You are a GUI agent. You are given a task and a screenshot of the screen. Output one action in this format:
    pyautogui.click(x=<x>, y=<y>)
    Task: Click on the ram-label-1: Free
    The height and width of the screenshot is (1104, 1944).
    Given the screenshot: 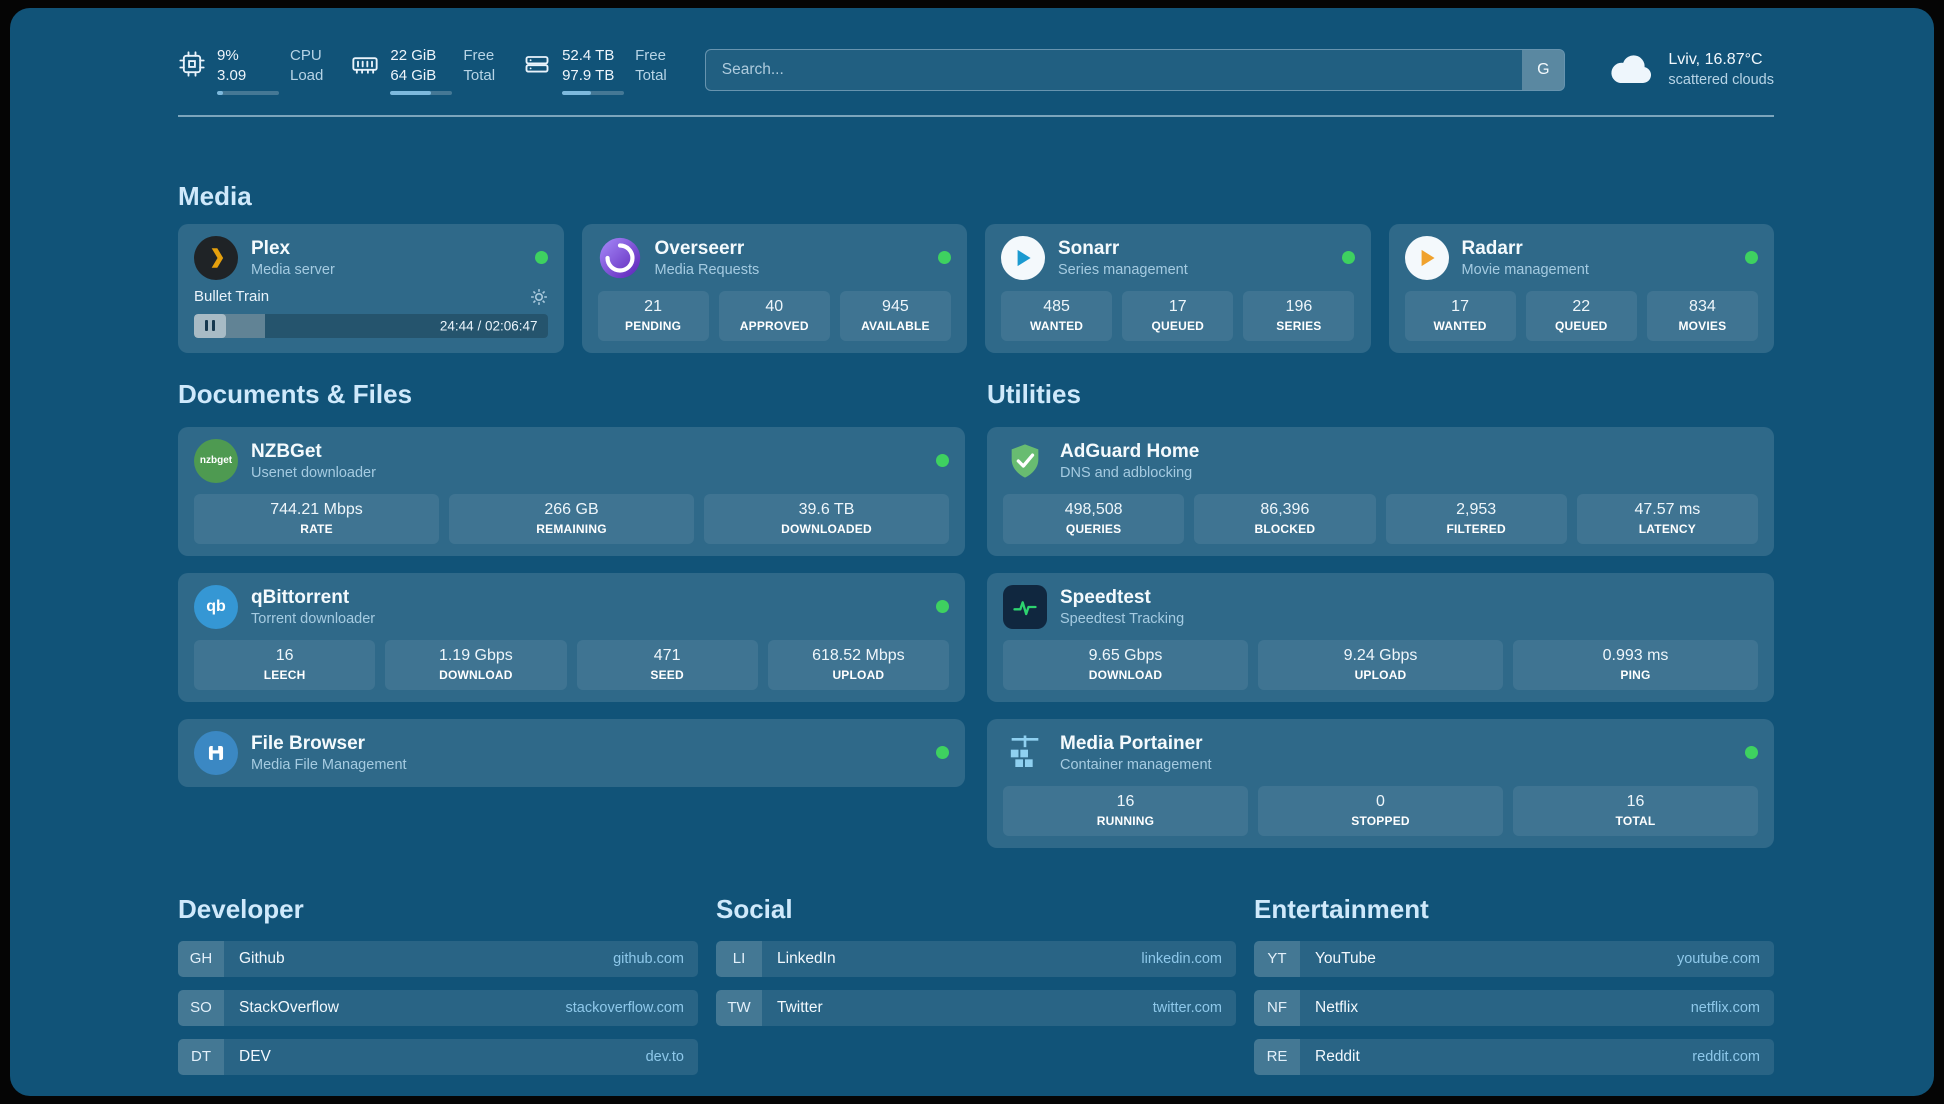 What is the action you would take?
    pyautogui.click(x=479, y=55)
    